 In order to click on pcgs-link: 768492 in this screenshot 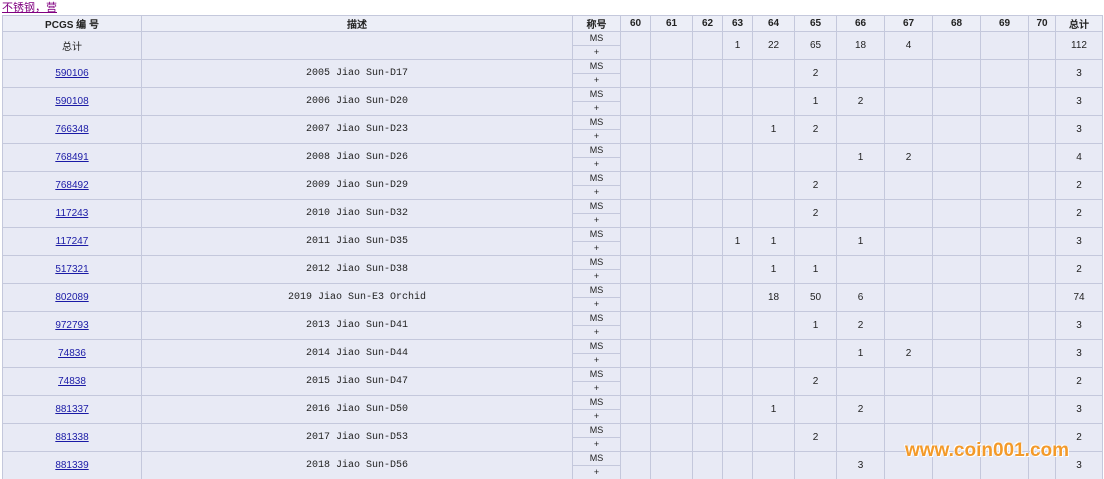, I will do `click(72, 185)`.